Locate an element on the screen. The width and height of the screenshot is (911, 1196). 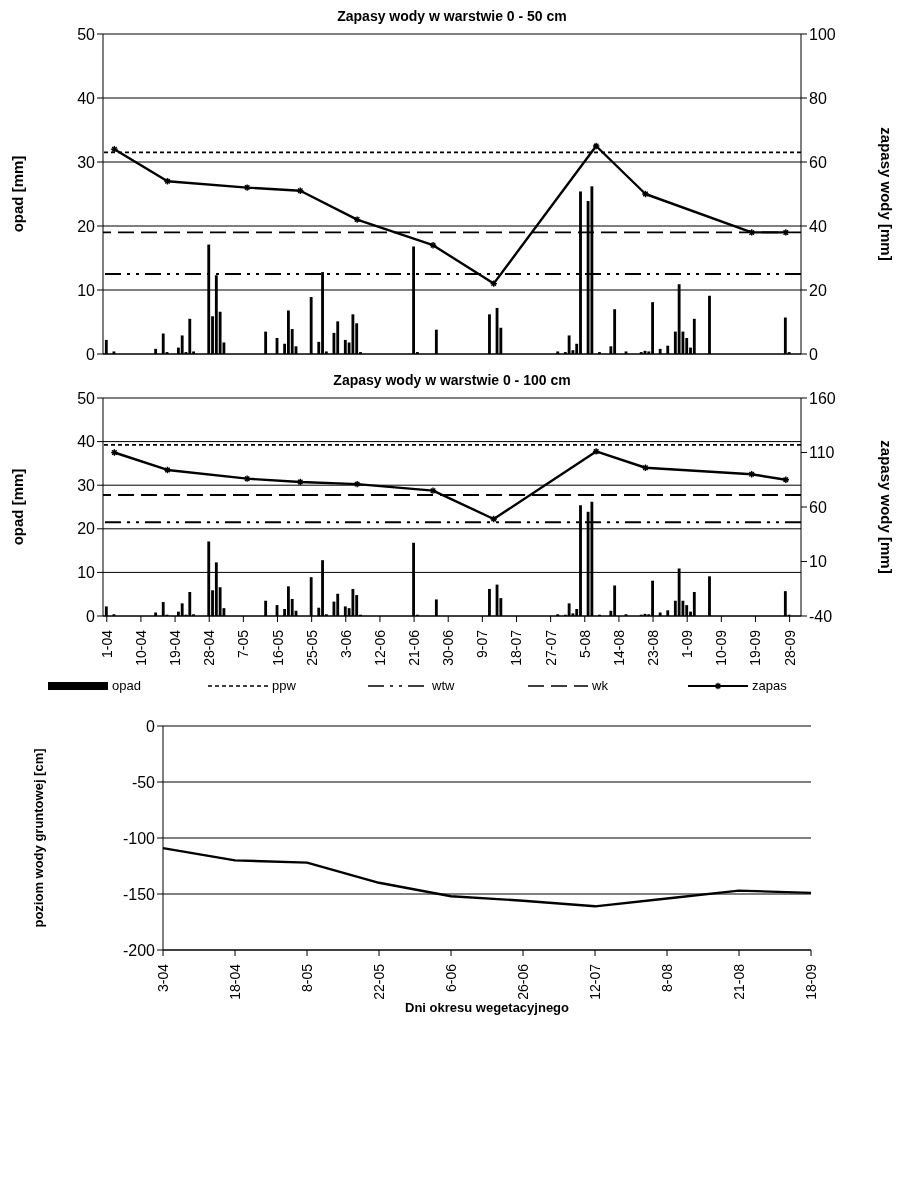
x-tick-label: 12-07 is located at coordinates (595, 981).